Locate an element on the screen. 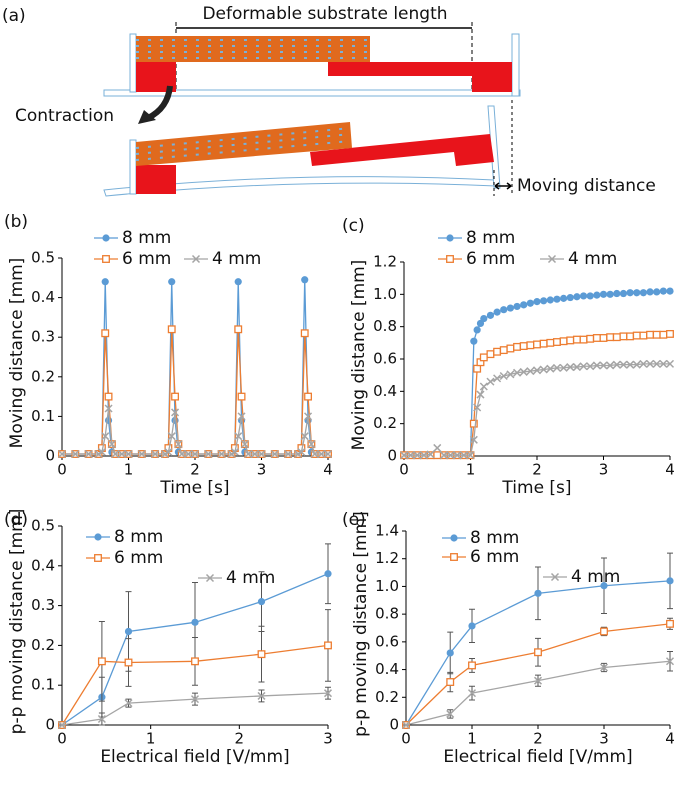 Image resolution: width=676 pixels, height=804 pixels. y-tick-label: 1.2 is located at coordinates (387, 558).